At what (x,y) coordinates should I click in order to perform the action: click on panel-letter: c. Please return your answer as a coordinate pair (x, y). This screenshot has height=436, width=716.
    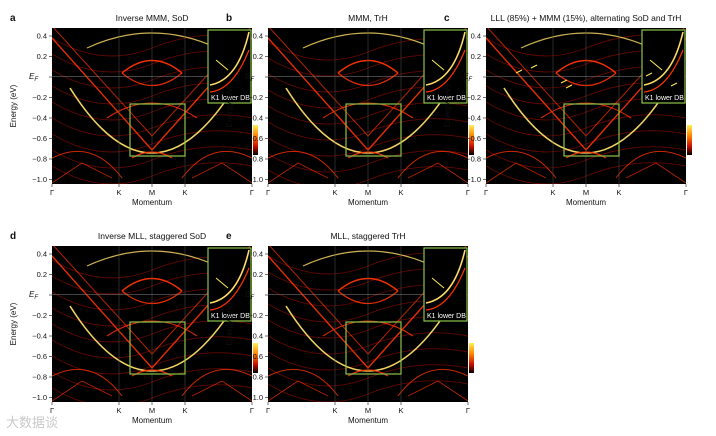
    Looking at the image, I should click on (447, 18).